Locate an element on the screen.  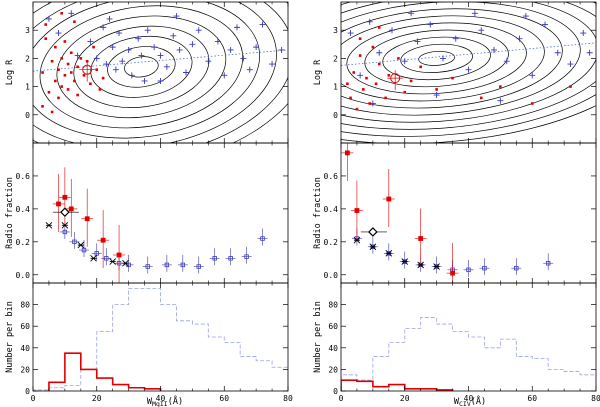
y-tick-label: 2 is located at coordinates (27, 58).